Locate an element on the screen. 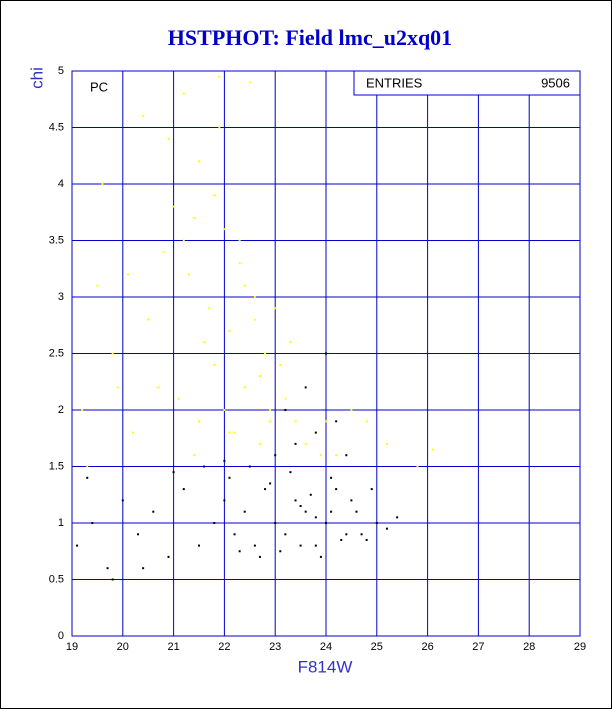 Image resolution: width=612 pixels, height=709 pixels. chart-title: HSTPHOT: Field lmc_u2xq01 is located at coordinates (310, 37).